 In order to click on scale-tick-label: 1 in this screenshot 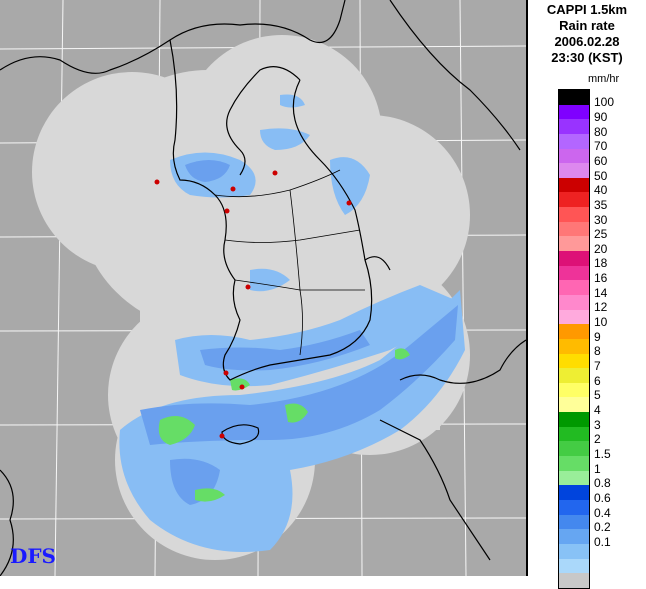, I will do `click(597, 468)`.